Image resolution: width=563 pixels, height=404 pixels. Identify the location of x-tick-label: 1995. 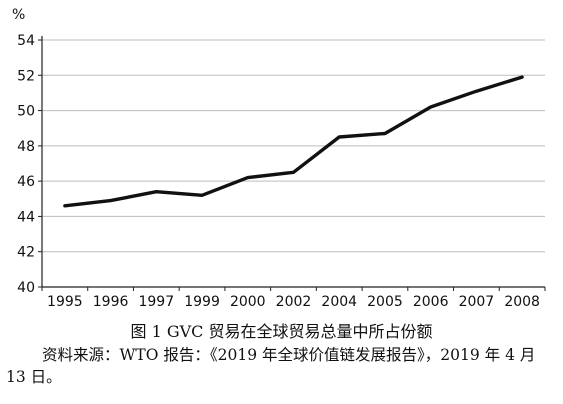
(65, 302).